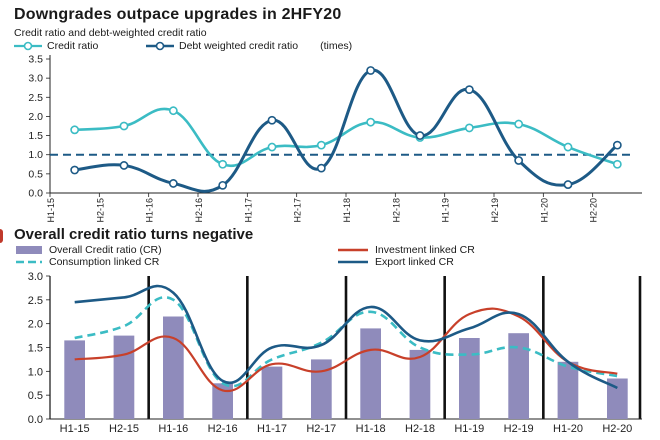 The height and width of the screenshot is (440, 660). Describe the element at coordinates (396, 210) in the screenshot. I see `c1-xtick-label: H2-18` at that location.